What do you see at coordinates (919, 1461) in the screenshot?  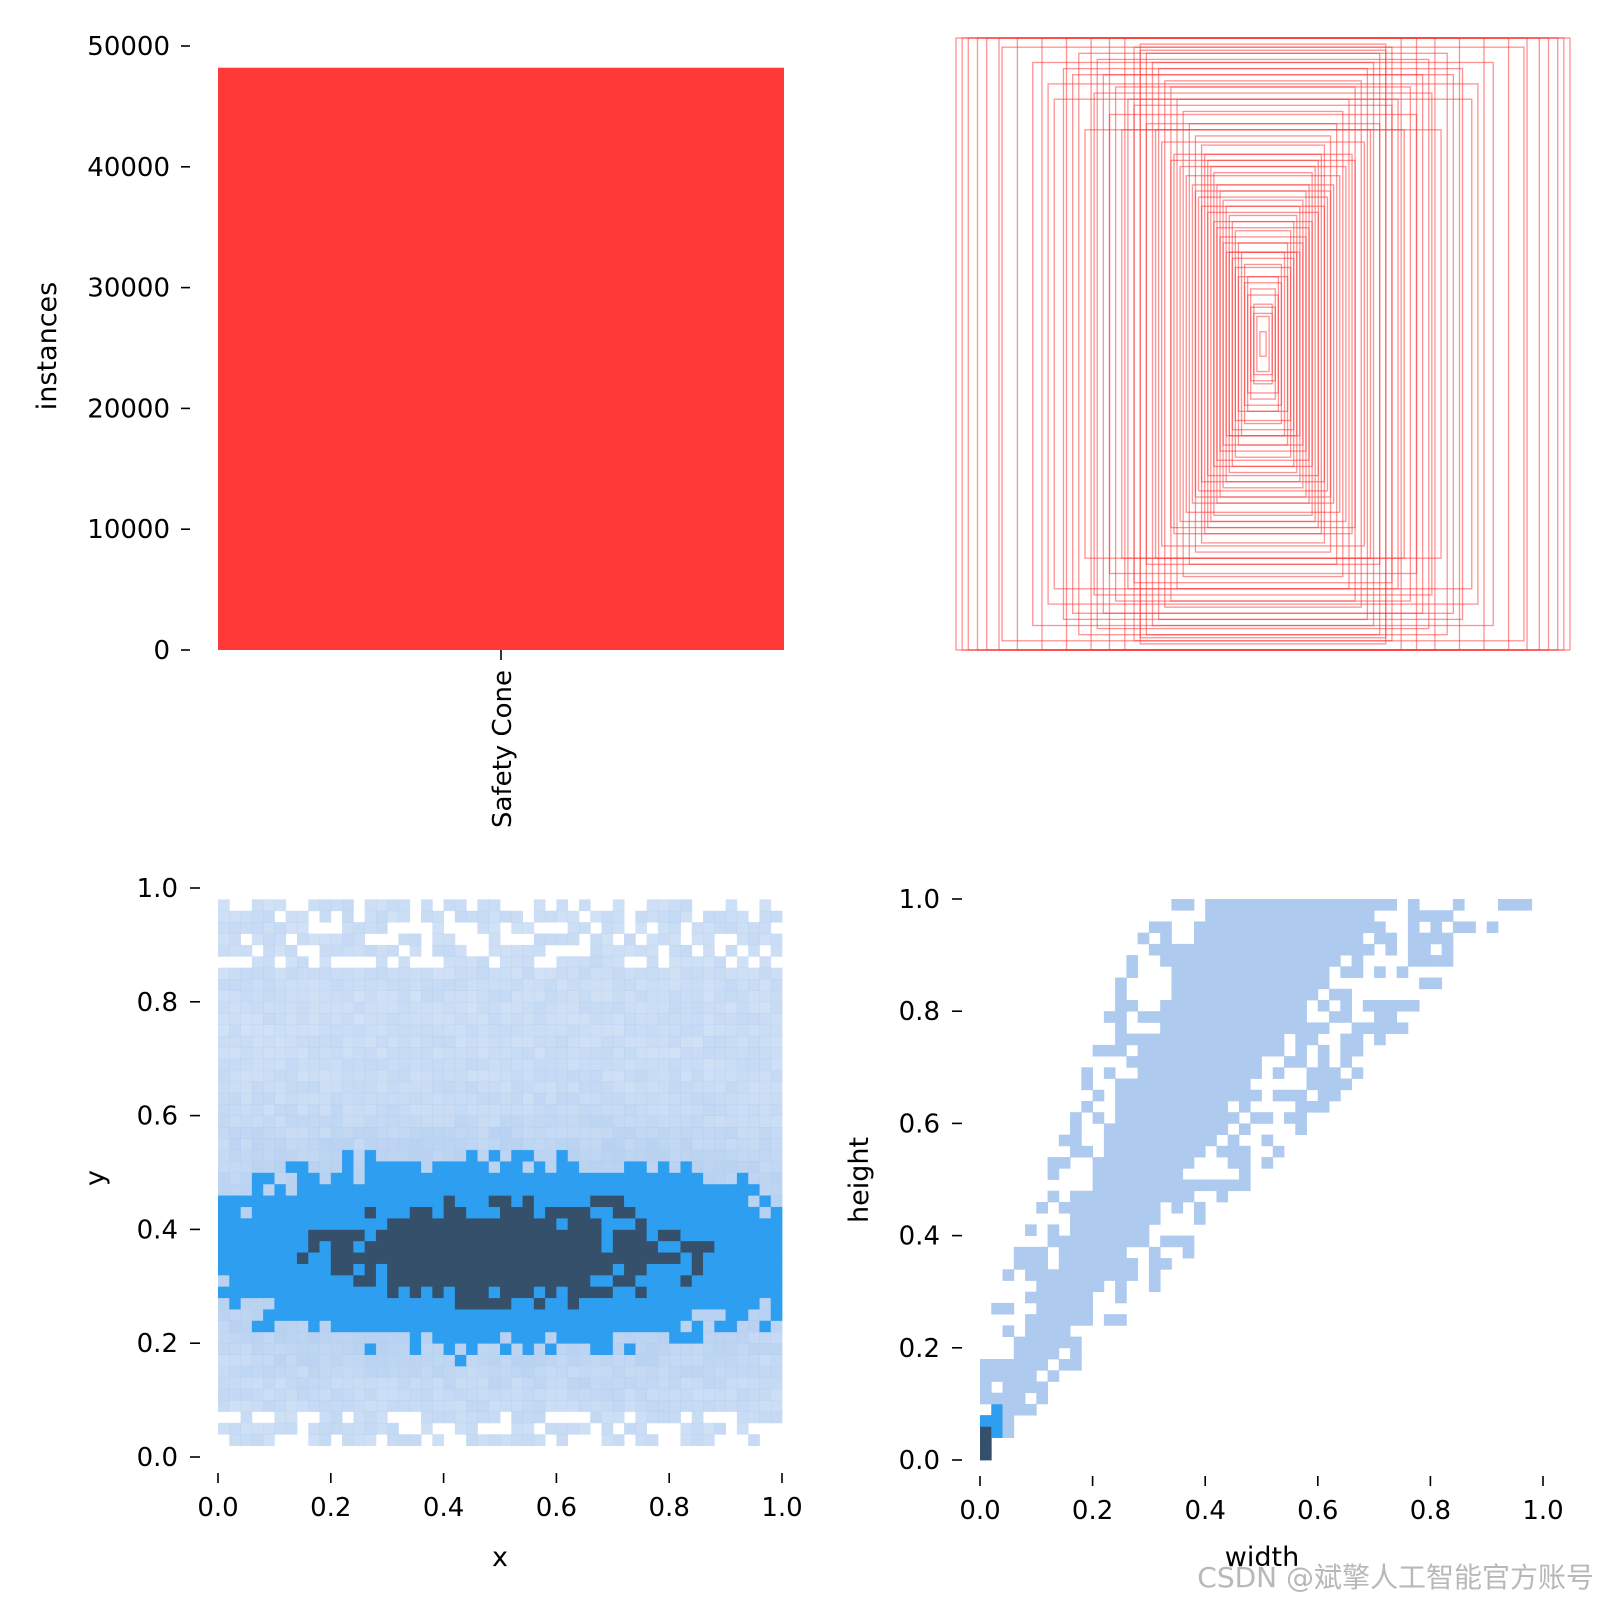 I see `y-tick-label: 0.0` at bounding box center [919, 1461].